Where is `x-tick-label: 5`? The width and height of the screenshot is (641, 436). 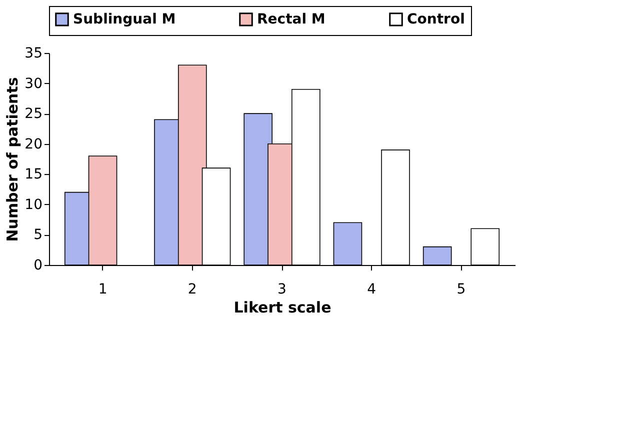
x-tick-label: 5 is located at coordinates (461, 290).